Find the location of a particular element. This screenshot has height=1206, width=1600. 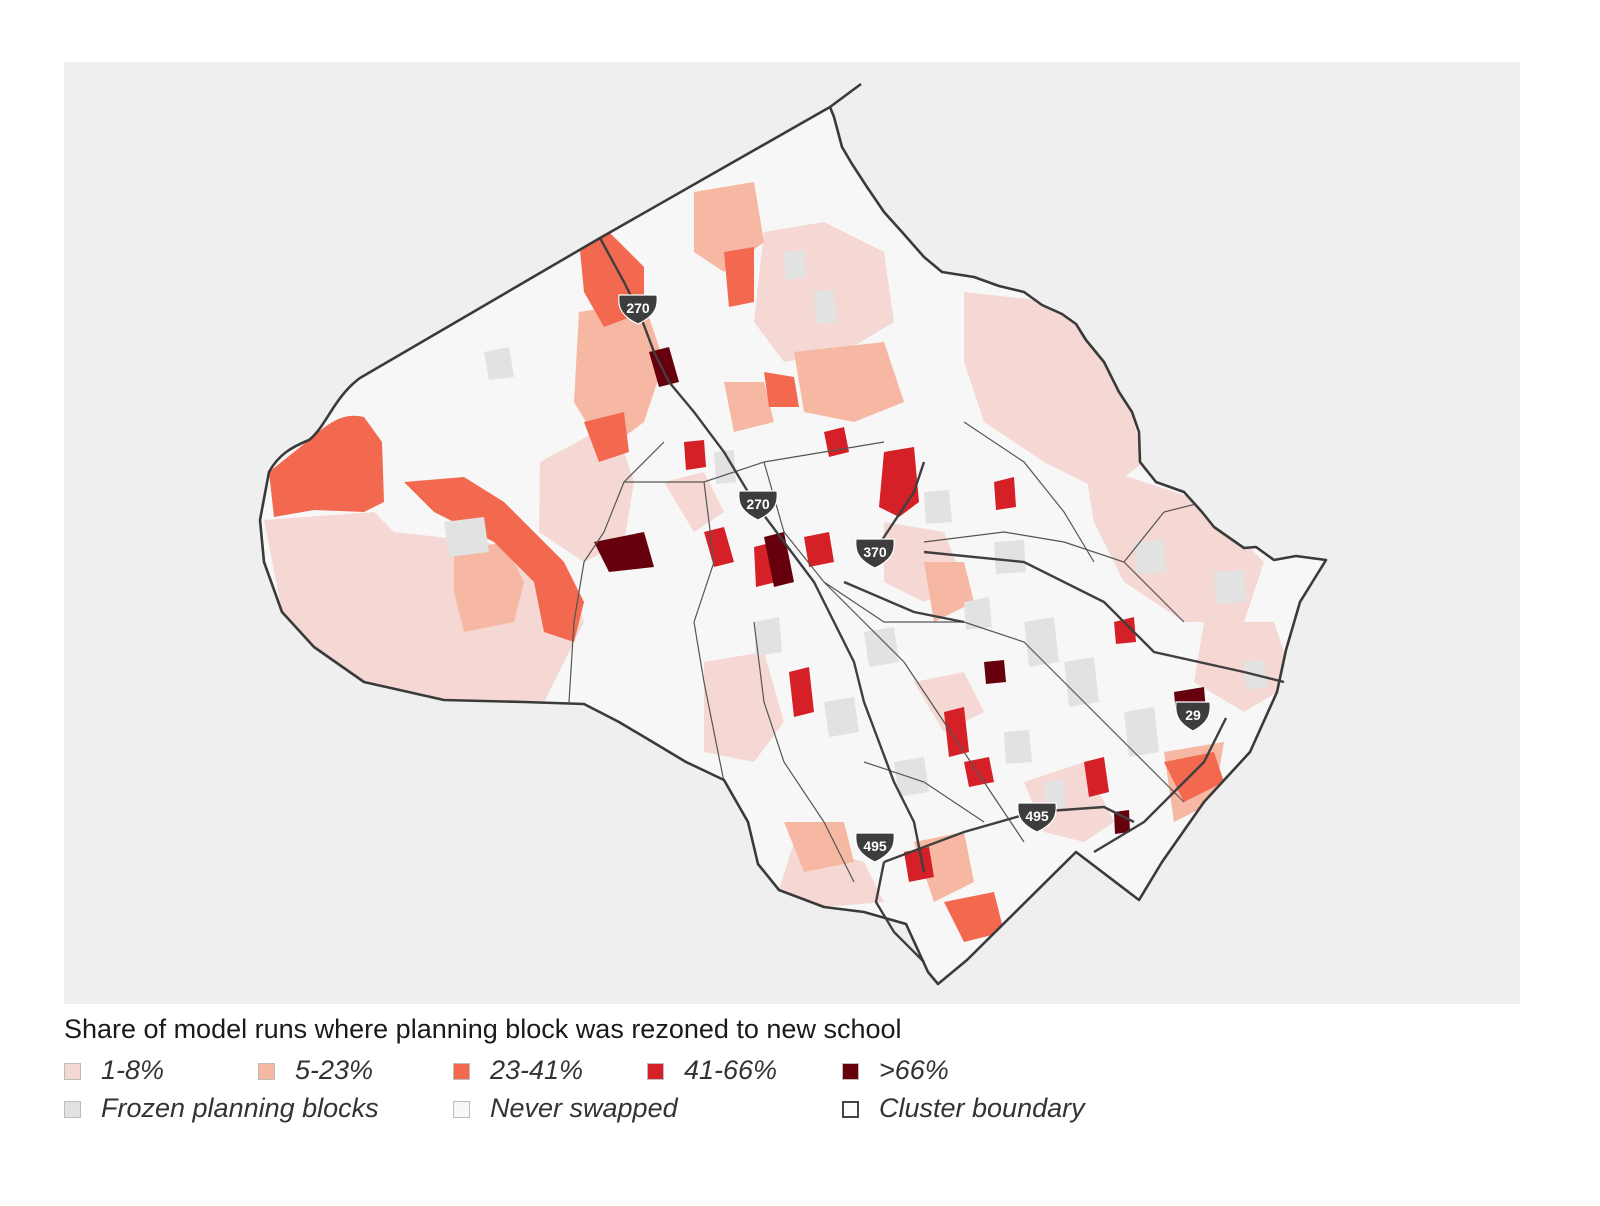

legend-label-1-8: 1-8% is located at coordinates (133, 1070).